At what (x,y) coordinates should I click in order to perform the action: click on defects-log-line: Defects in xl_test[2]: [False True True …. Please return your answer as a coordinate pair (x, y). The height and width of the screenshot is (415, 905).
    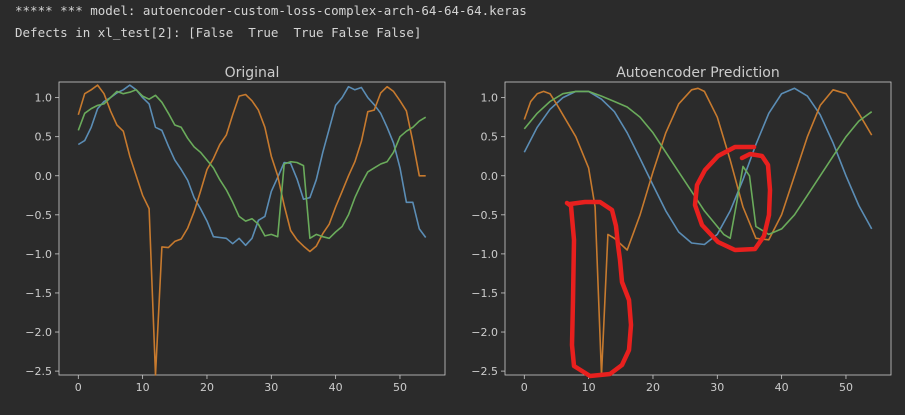
    Looking at the image, I should click on (218, 32).